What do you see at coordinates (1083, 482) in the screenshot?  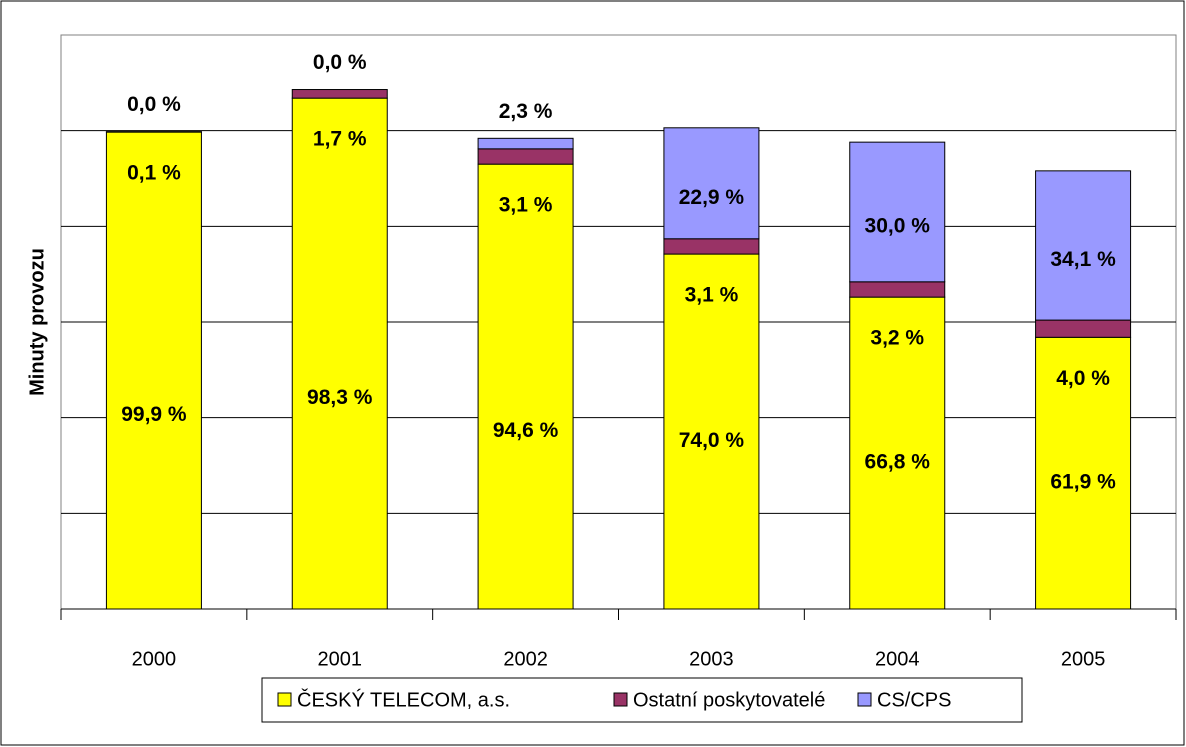 I see `value-label: 61,9 %` at bounding box center [1083, 482].